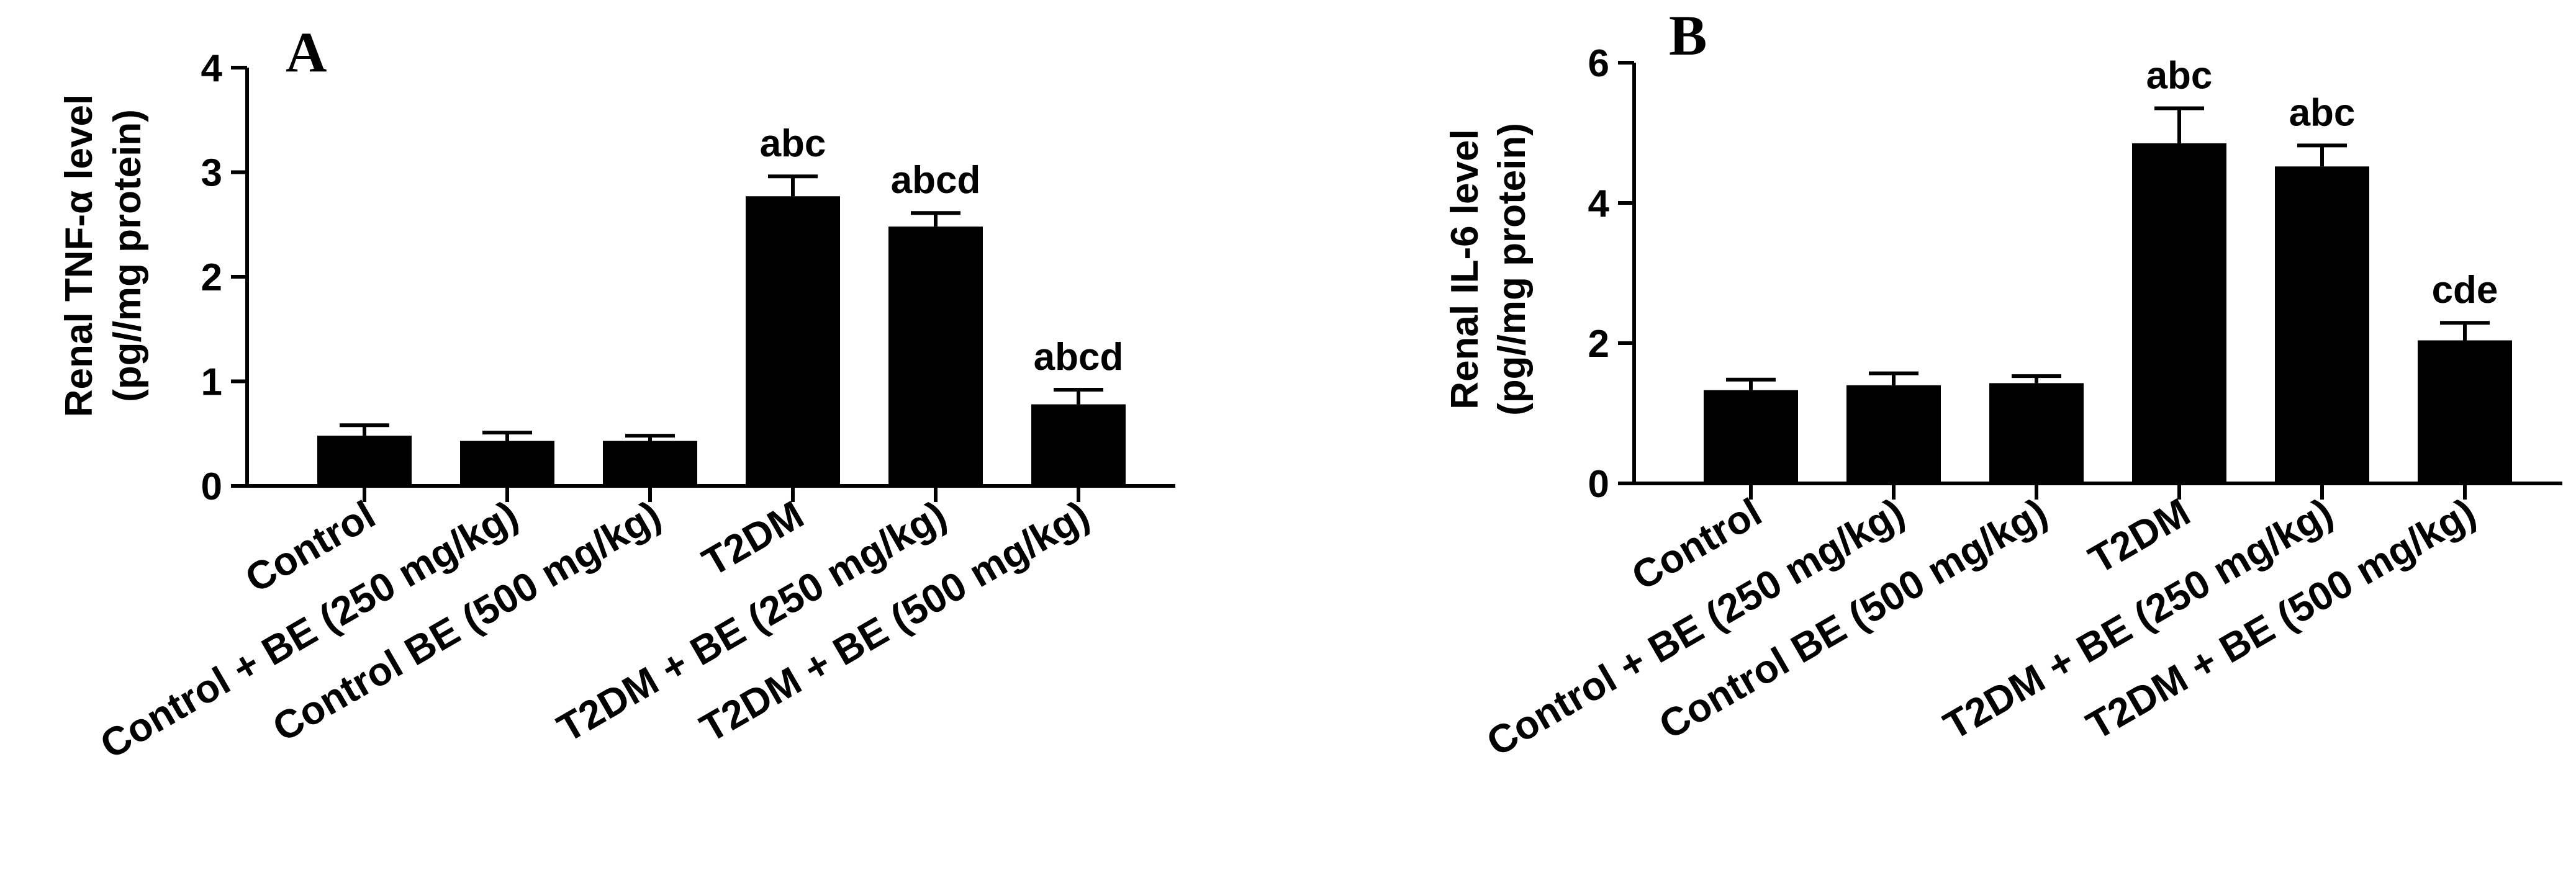 Image resolution: width=2576 pixels, height=888 pixels. I want to click on panel-a-t2dm-be-250-mg-kg-bar, so click(935, 356).